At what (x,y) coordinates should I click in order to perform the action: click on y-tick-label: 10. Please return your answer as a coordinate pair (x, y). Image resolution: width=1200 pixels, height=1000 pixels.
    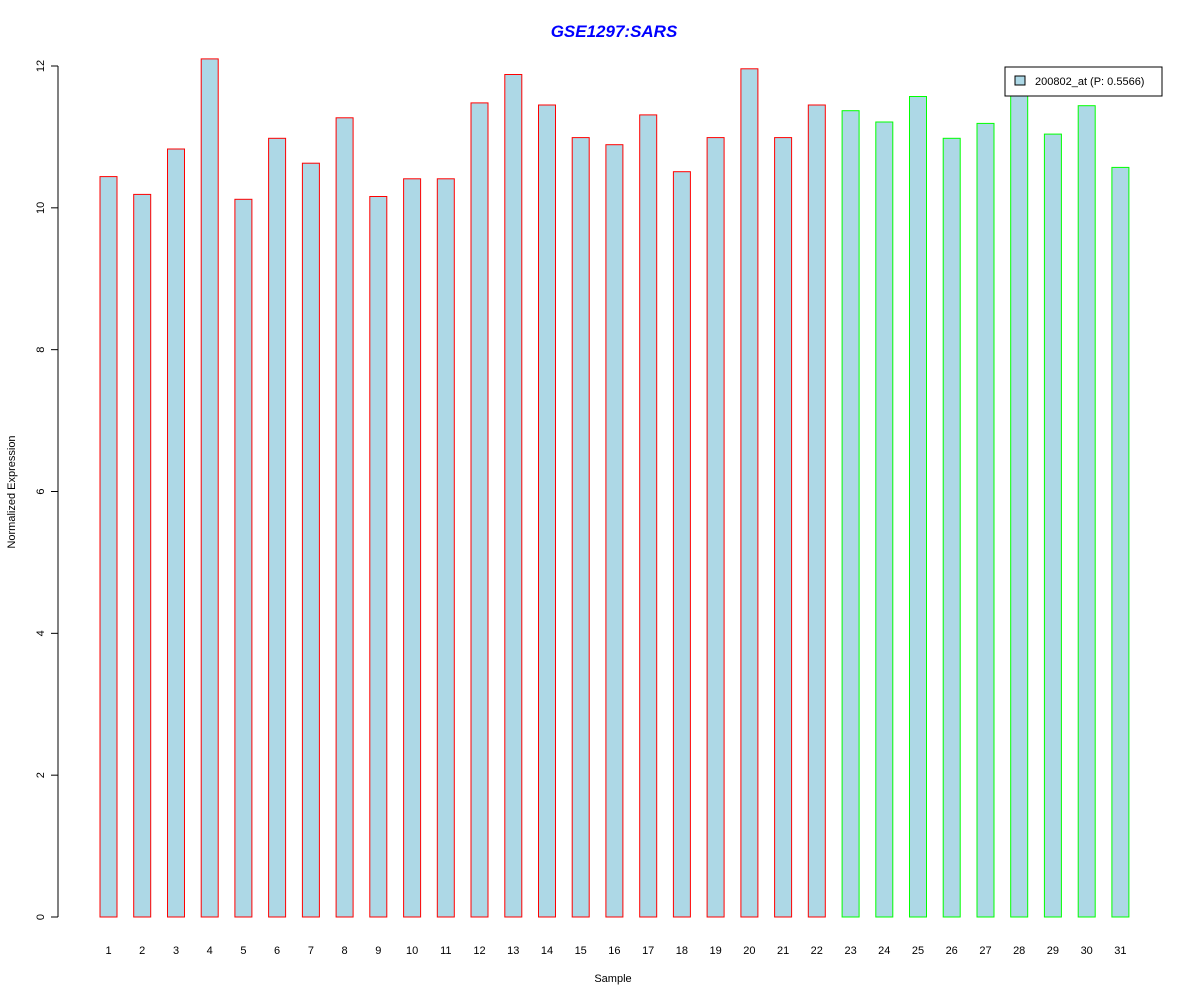
    Looking at the image, I should click on (41, 208).